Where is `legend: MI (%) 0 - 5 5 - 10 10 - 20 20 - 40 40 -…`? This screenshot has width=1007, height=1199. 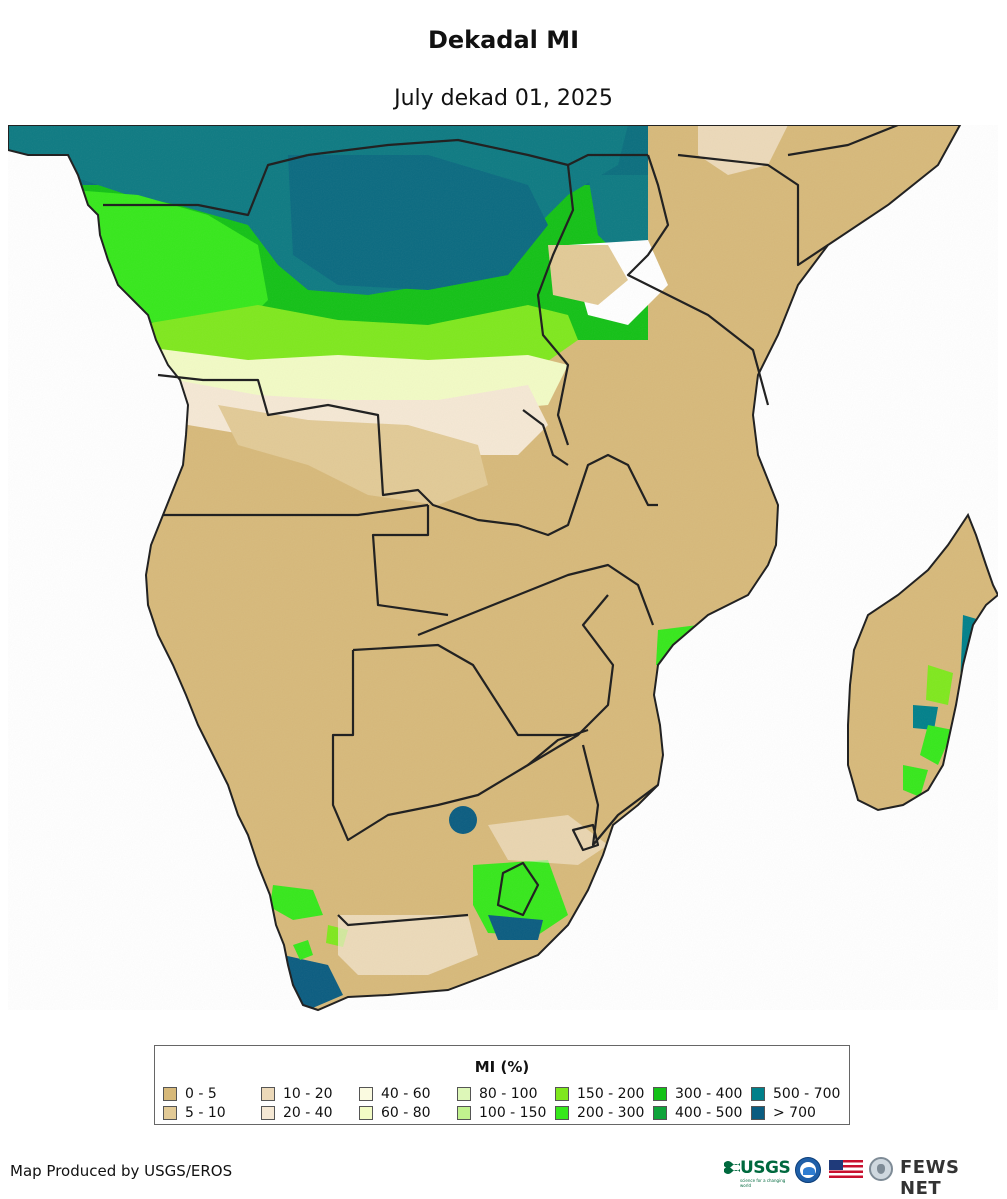
legend: MI (%) 0 - 5 5 - 10 10 - 20 20 - 40 40 -… is located at coordinates (502, 1085).